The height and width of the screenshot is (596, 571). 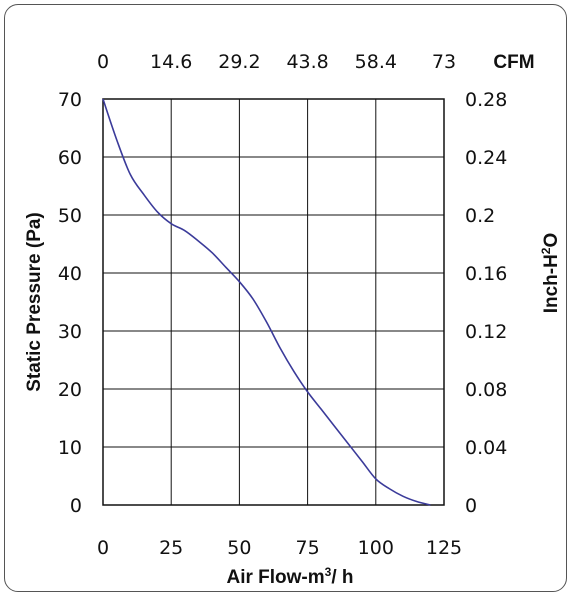 I want to click on y-tick-label-5: 50, so click(x=70, y=216).